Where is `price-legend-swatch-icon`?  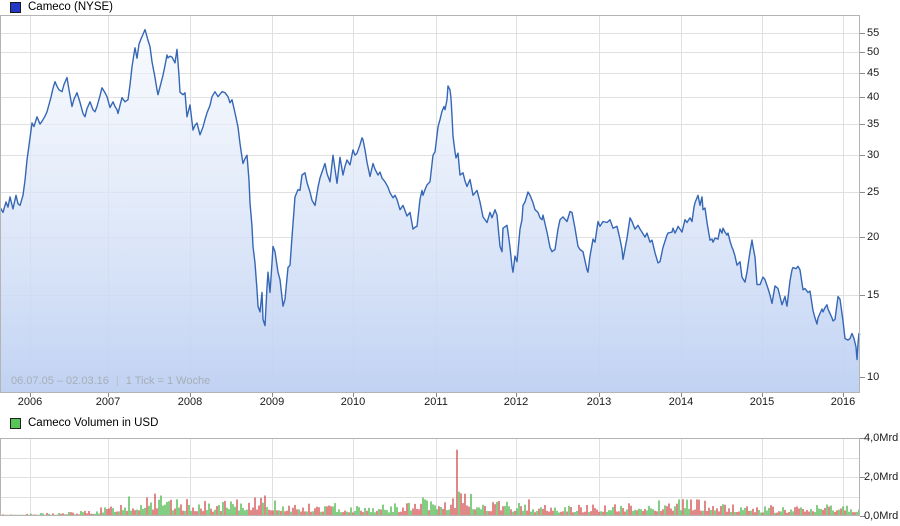 price-legend-swatch-icon is located at coordinates (15, 7).